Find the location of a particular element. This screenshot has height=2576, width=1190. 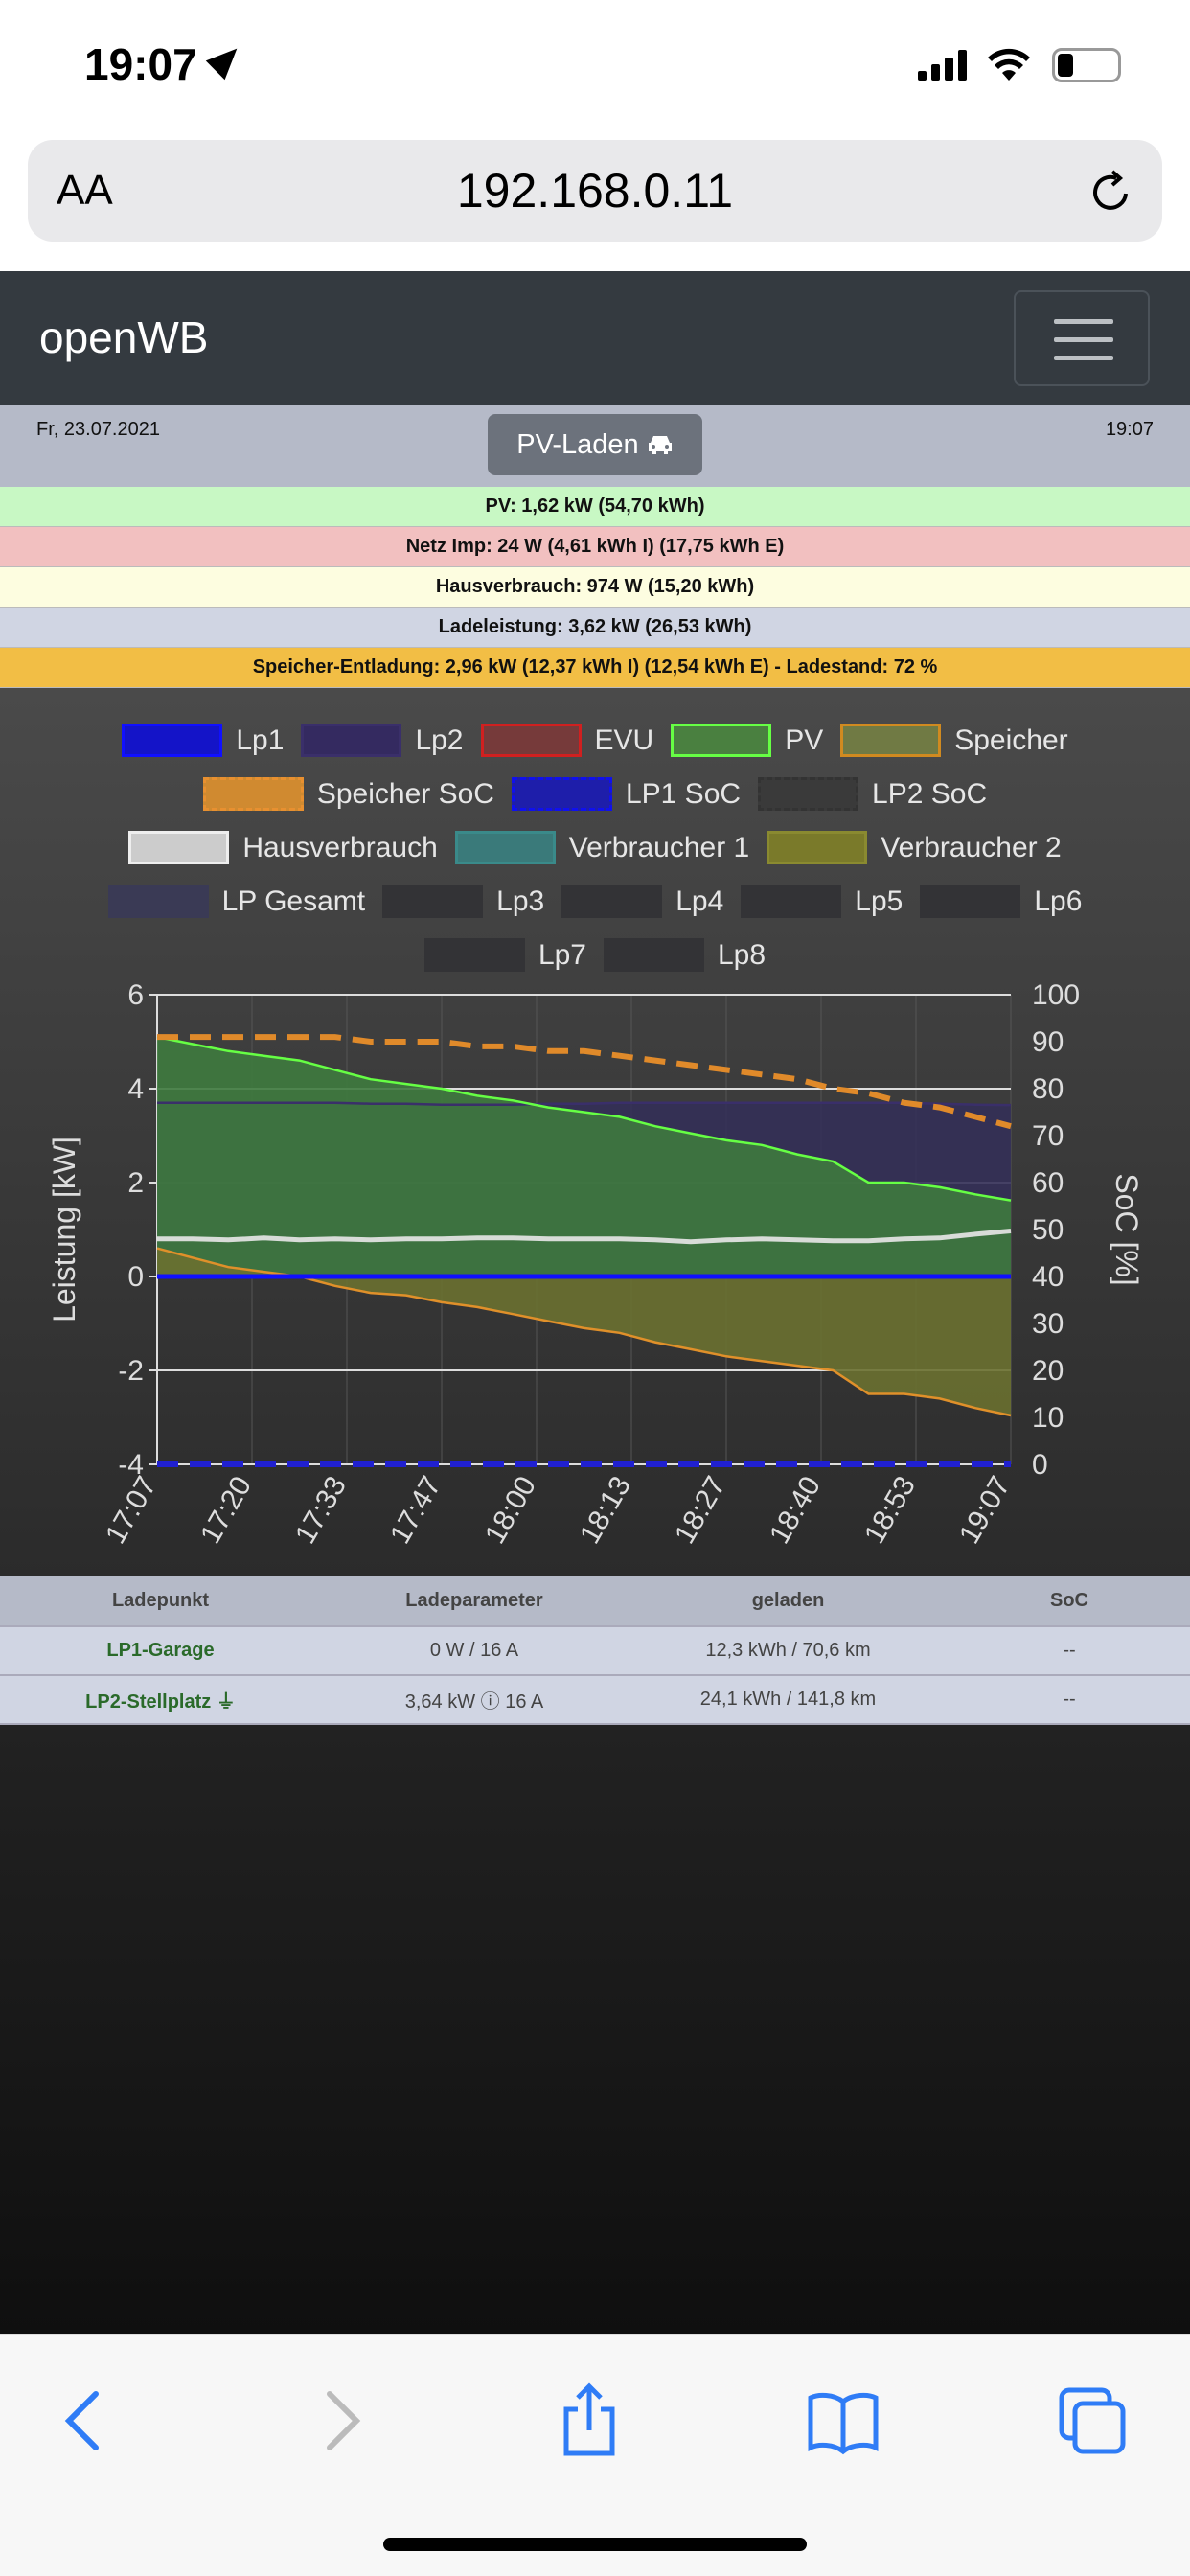

share-icon is located at coordinates (590, 2420).